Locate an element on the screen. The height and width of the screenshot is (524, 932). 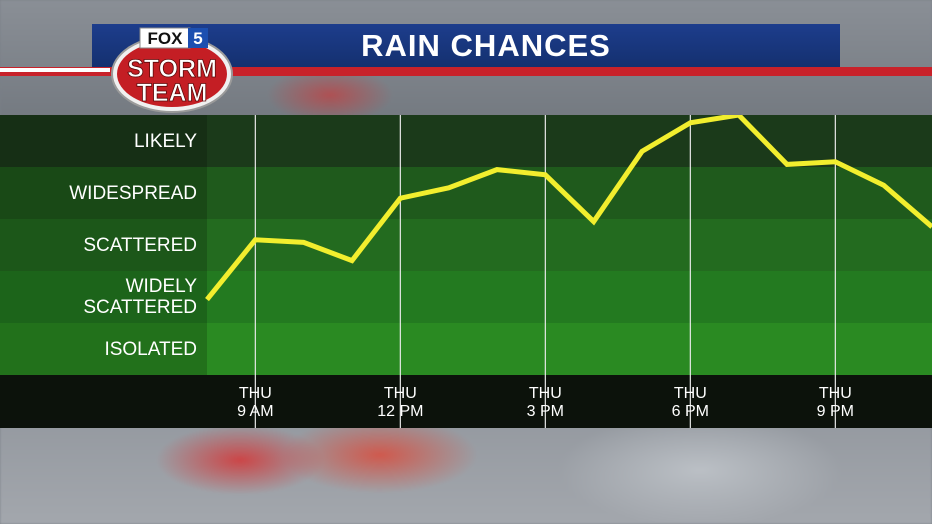
y-tick-label: WIDESPREAD is located at coordinates (133, 193).